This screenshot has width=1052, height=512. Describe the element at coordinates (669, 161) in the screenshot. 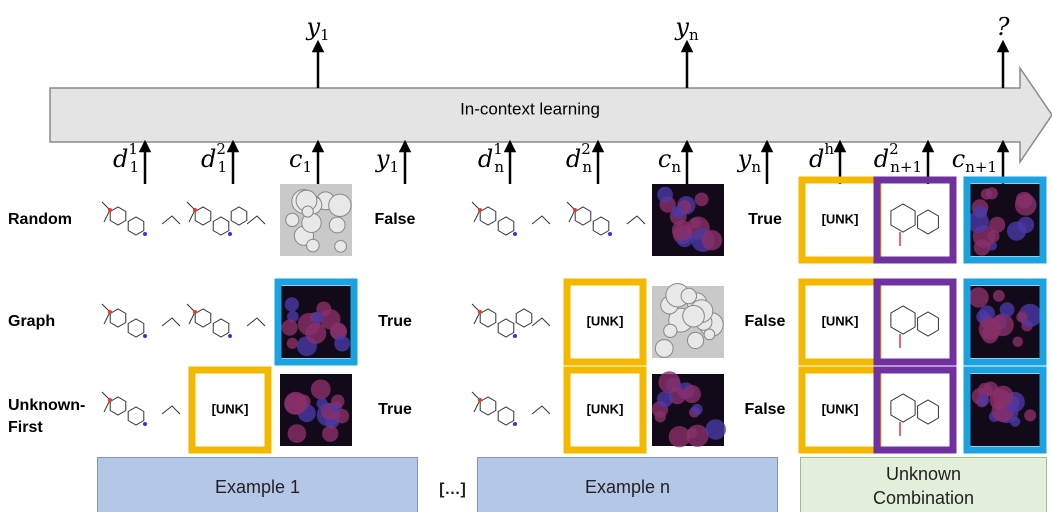

I see `math-label: cn` at that location.